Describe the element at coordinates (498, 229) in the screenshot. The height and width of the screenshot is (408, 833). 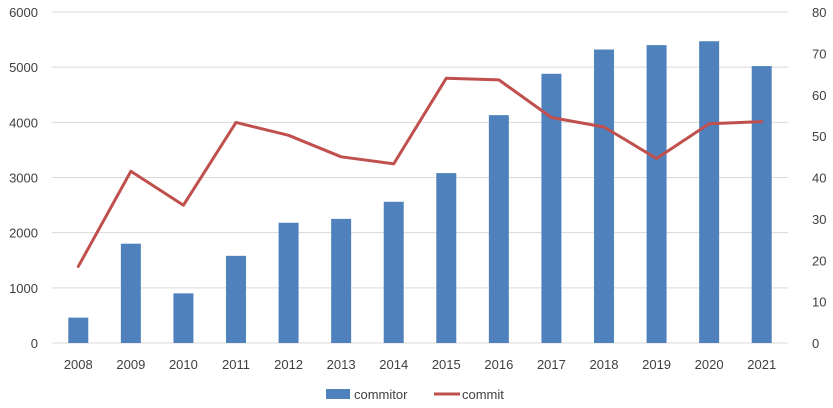
I see `commitor-bar-2016` at that location.